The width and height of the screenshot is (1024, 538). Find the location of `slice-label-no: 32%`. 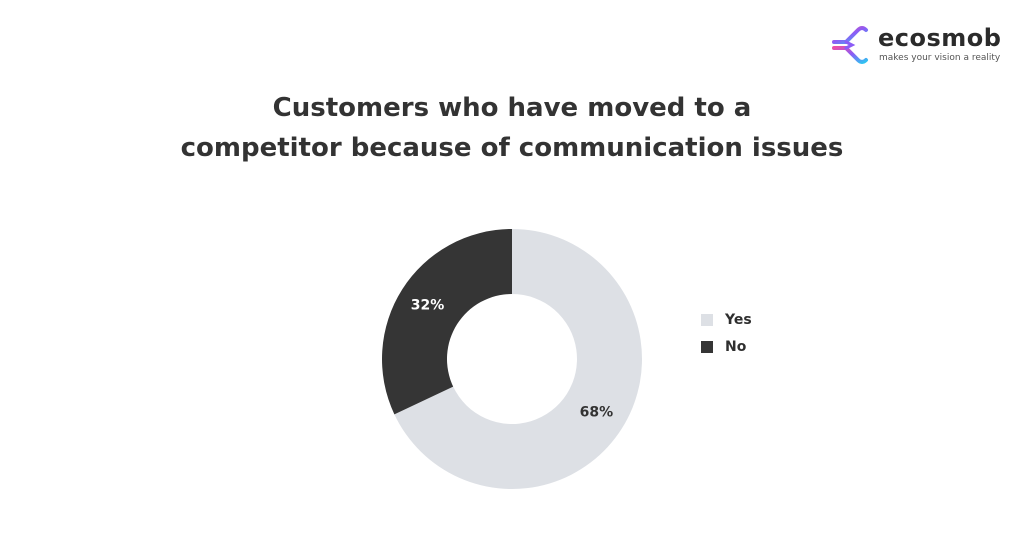

slice-label-no: 32% is located at coordinates (428, 305).